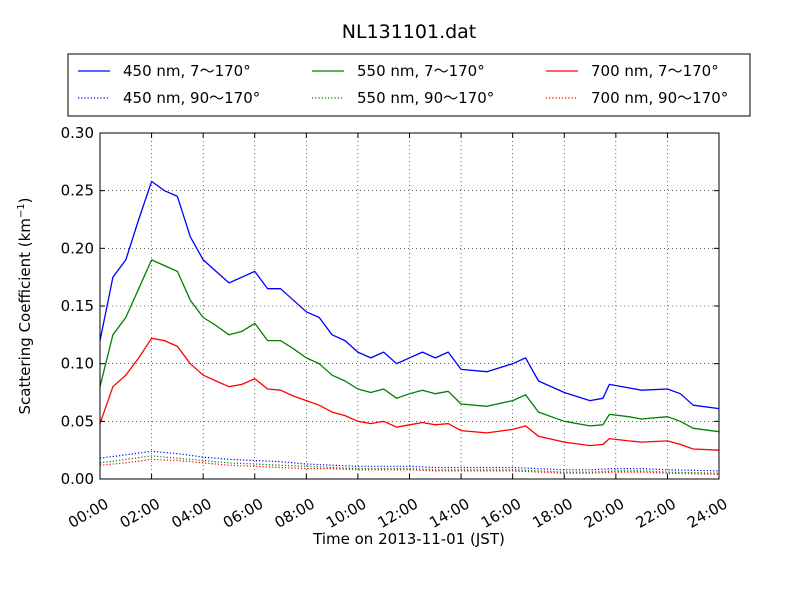  What do you see at coordinates (552, 513) in the screenshot?
I see `x-tick-label: 18:00` at bounding box center [552, 513].